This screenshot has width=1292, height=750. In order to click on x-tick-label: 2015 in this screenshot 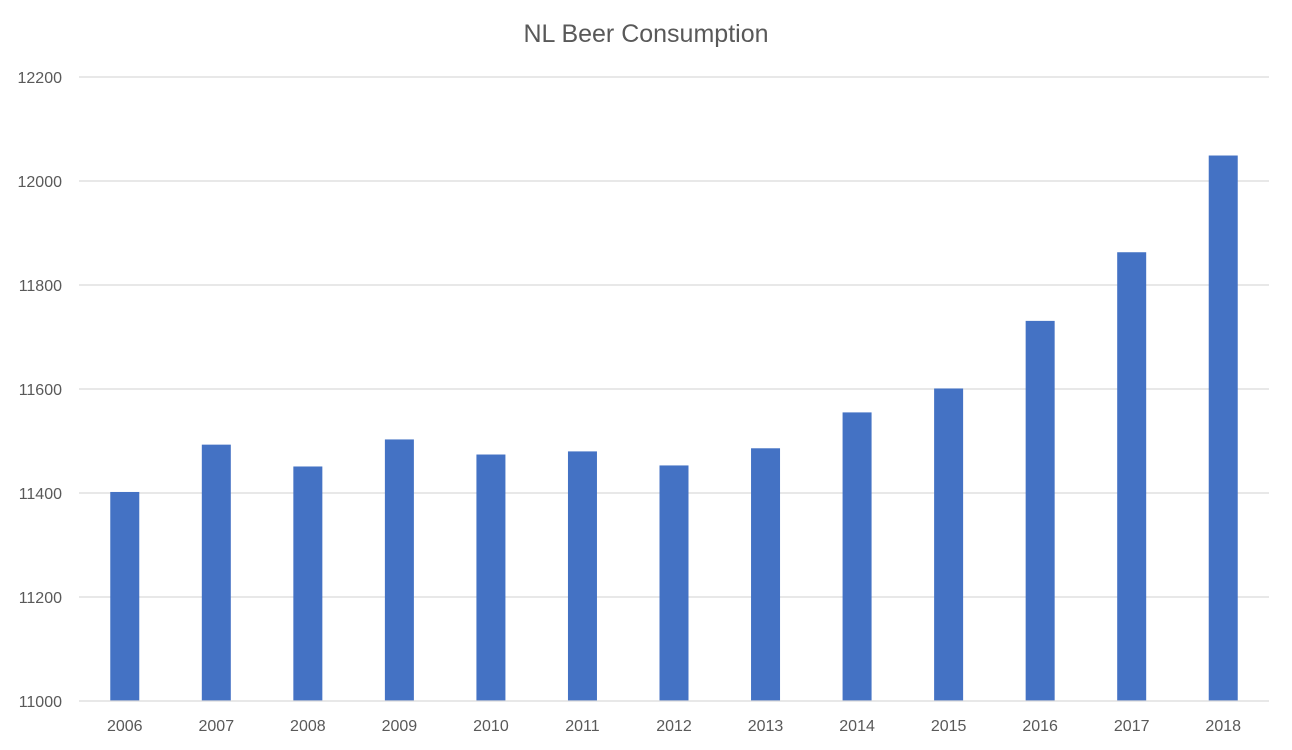, I will do `click(949, 726)`.